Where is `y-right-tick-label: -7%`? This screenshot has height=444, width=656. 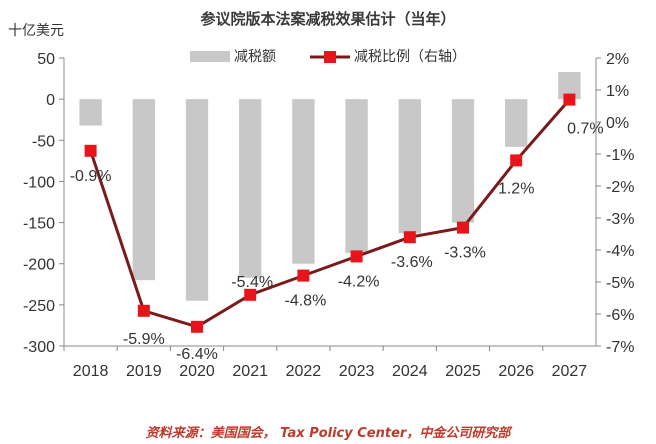 y-right-tick-label: -7% is located at coordinates (620, 347).